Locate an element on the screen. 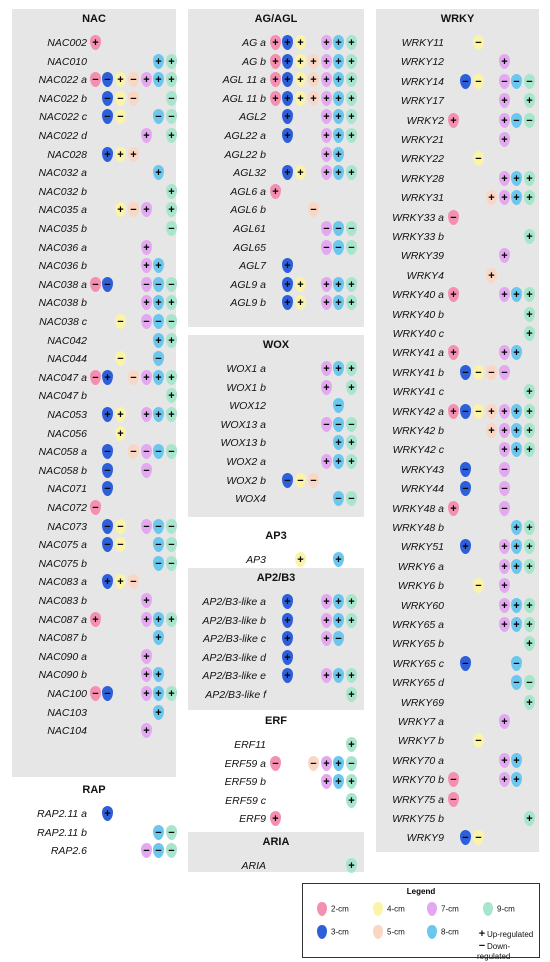  gene-name: AGL 11 a is located at coordinates (244, 80).